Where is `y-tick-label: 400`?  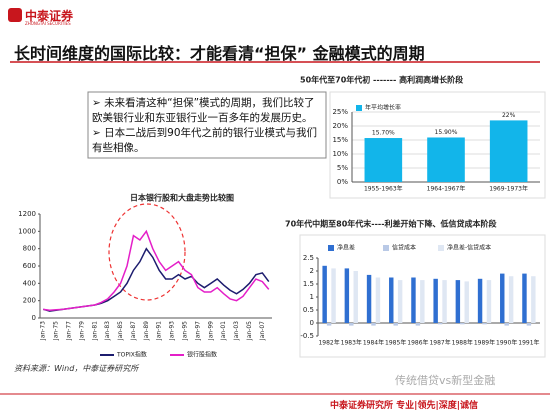 y-tick-label: 400 is located at coordinates (29, 283).